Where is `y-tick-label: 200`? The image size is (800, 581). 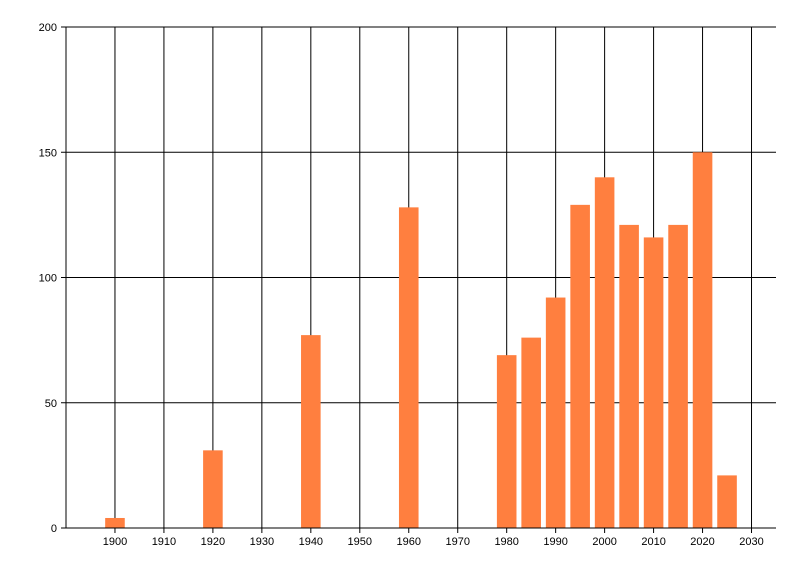
y-tick-label: 200 is located at coordinates (48, 28).